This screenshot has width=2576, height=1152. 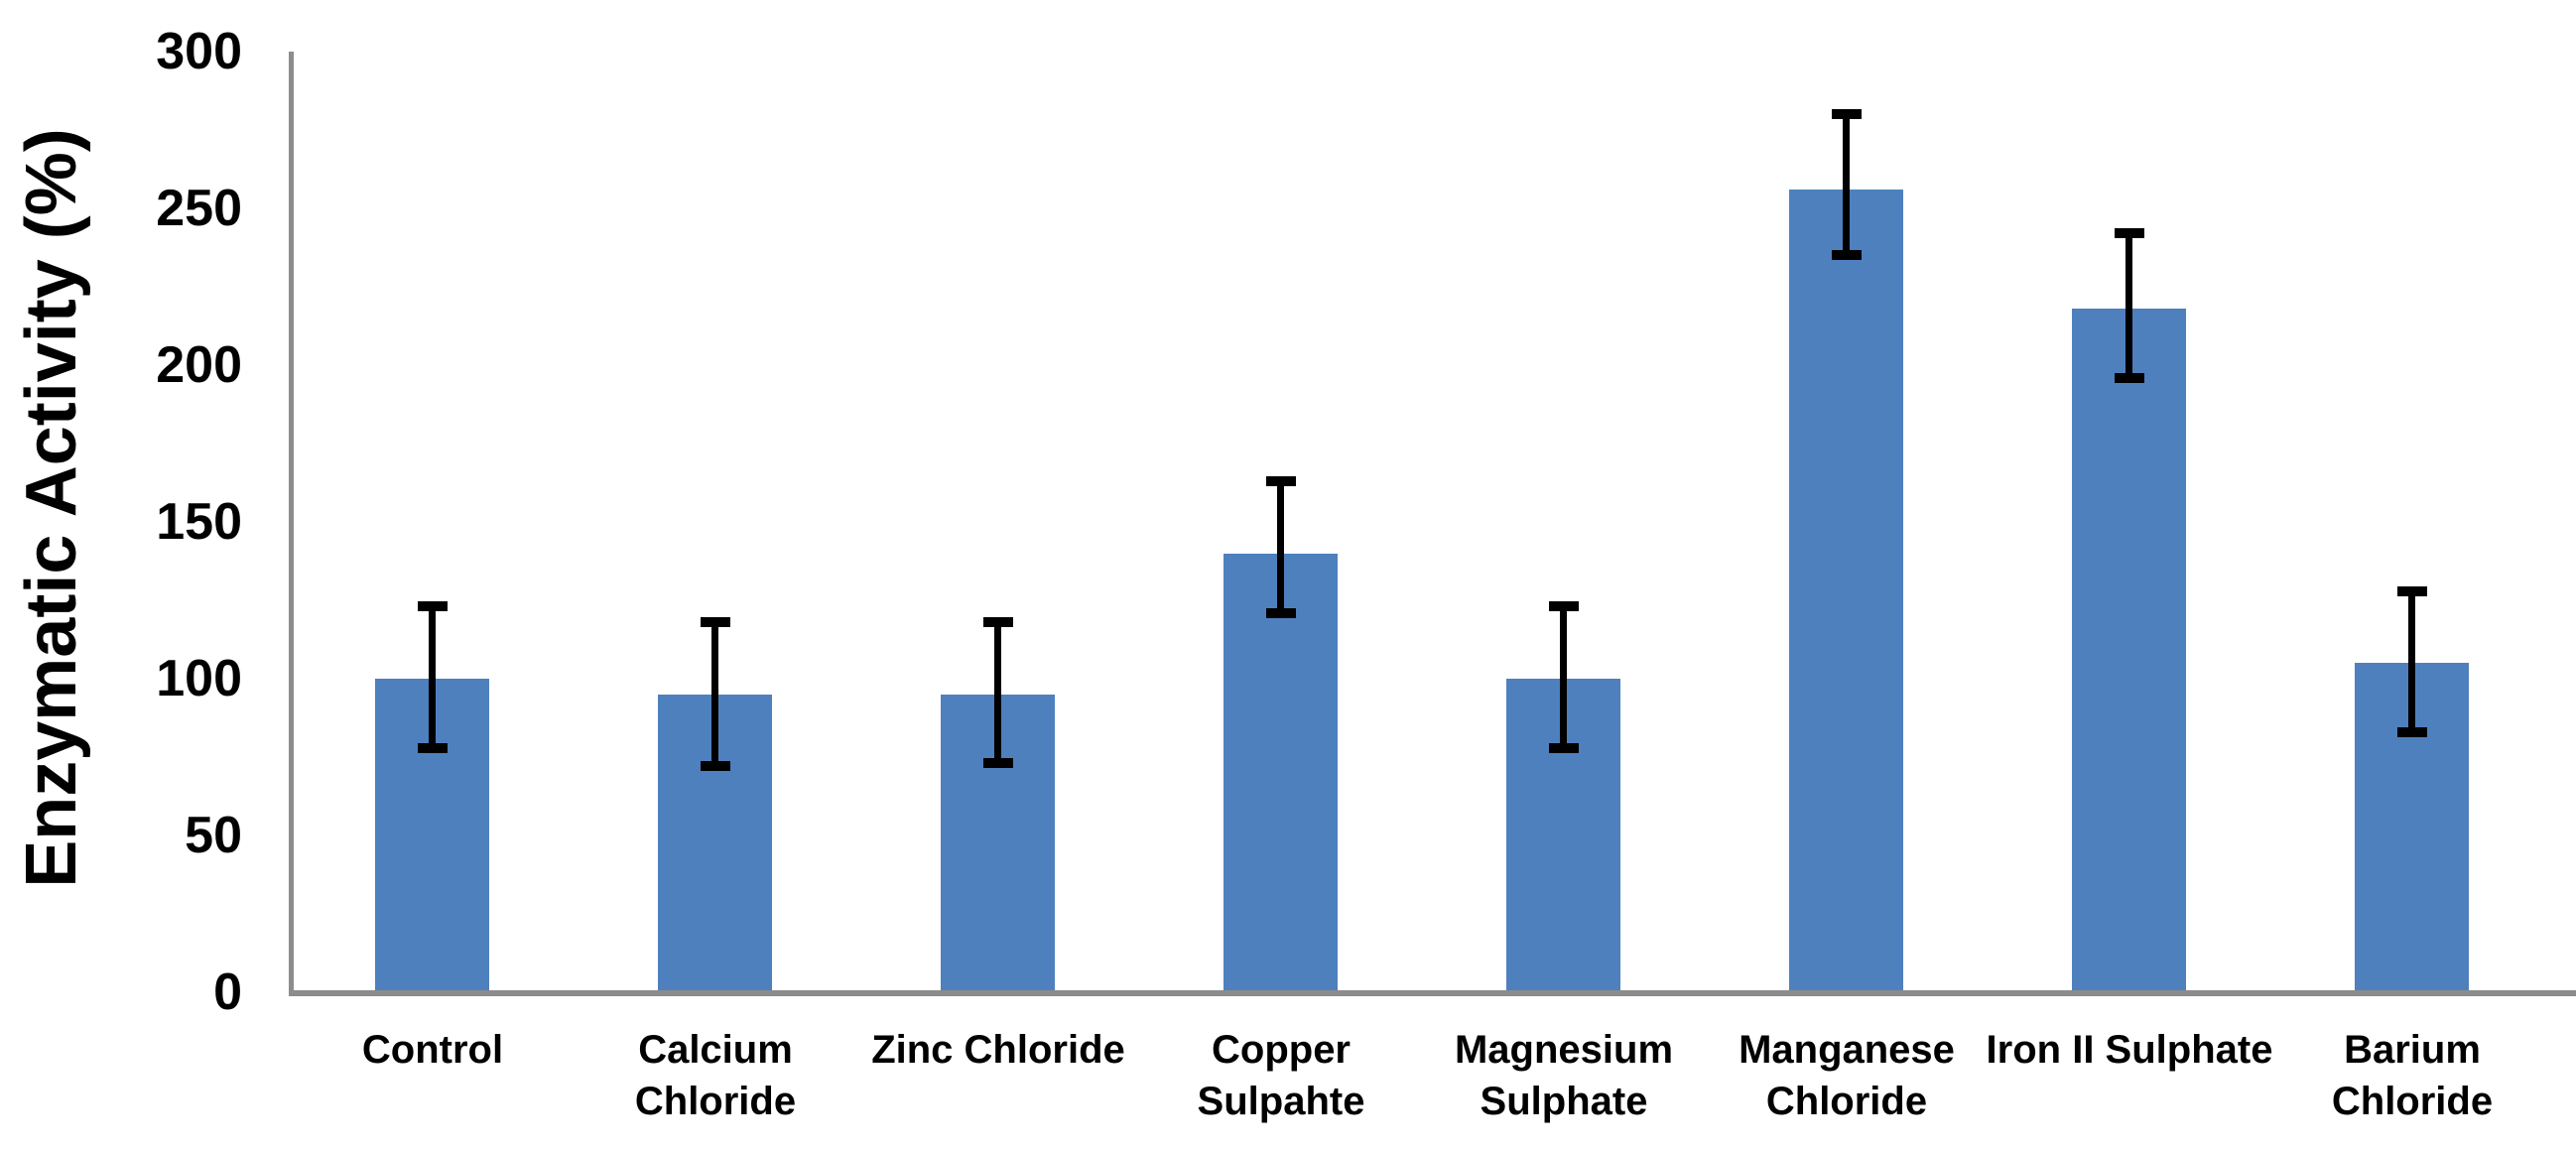 I want to click on y-tick-label: 100, so click(x=199, y=678).